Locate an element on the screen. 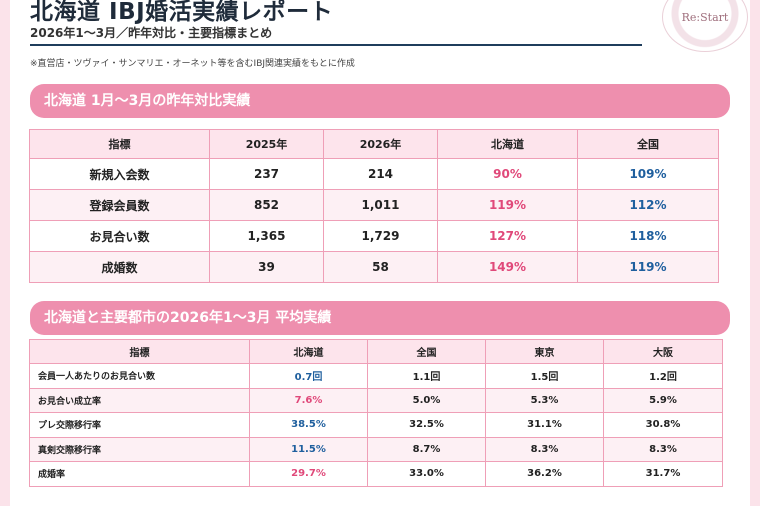  yoy-2026: 58 is located at coordinates (380, 267).